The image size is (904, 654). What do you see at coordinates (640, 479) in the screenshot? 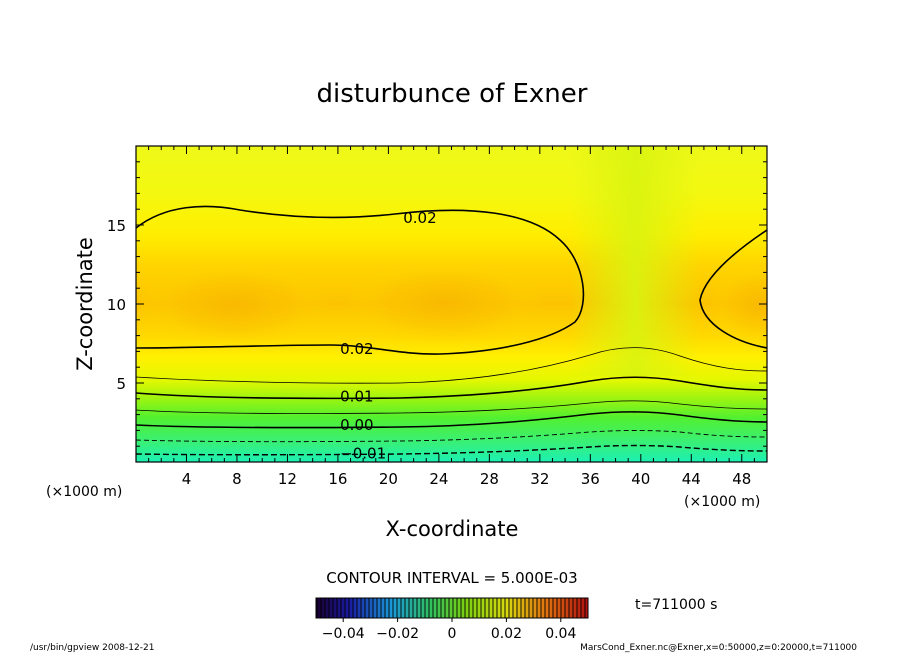
I see `x-tick-label: 40` at bounding box center [640, 479].